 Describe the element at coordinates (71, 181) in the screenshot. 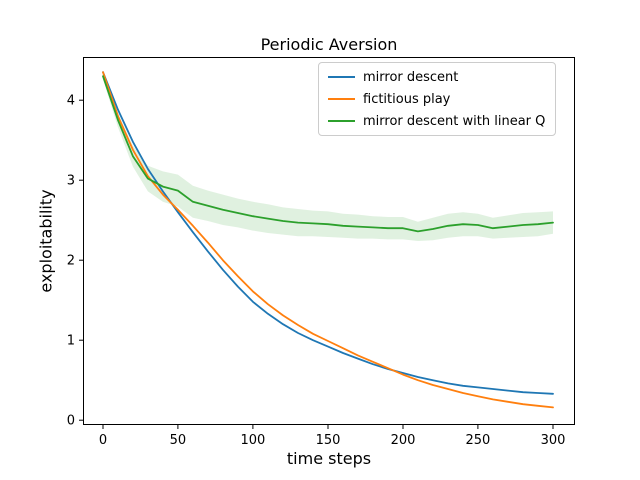

I see `y-tick-label: 3` at that location.